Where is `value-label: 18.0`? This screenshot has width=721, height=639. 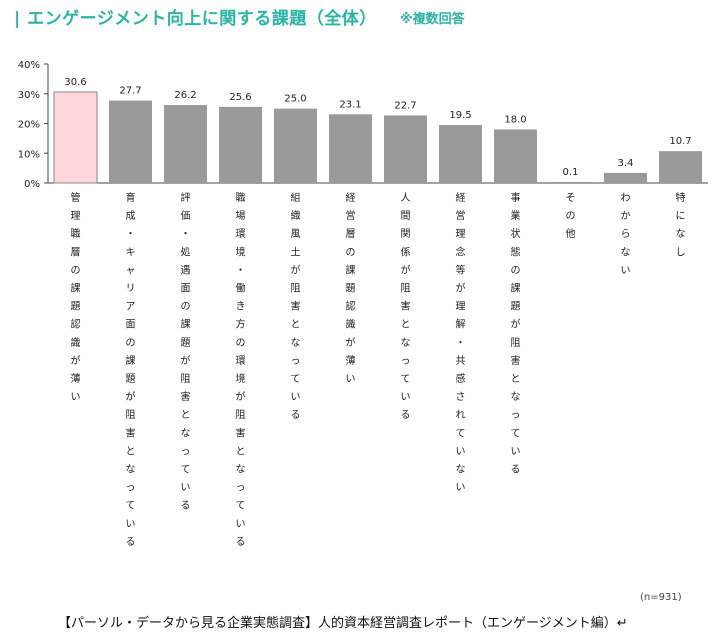
value-label: 18.0 is located at coordinates (515, 119).